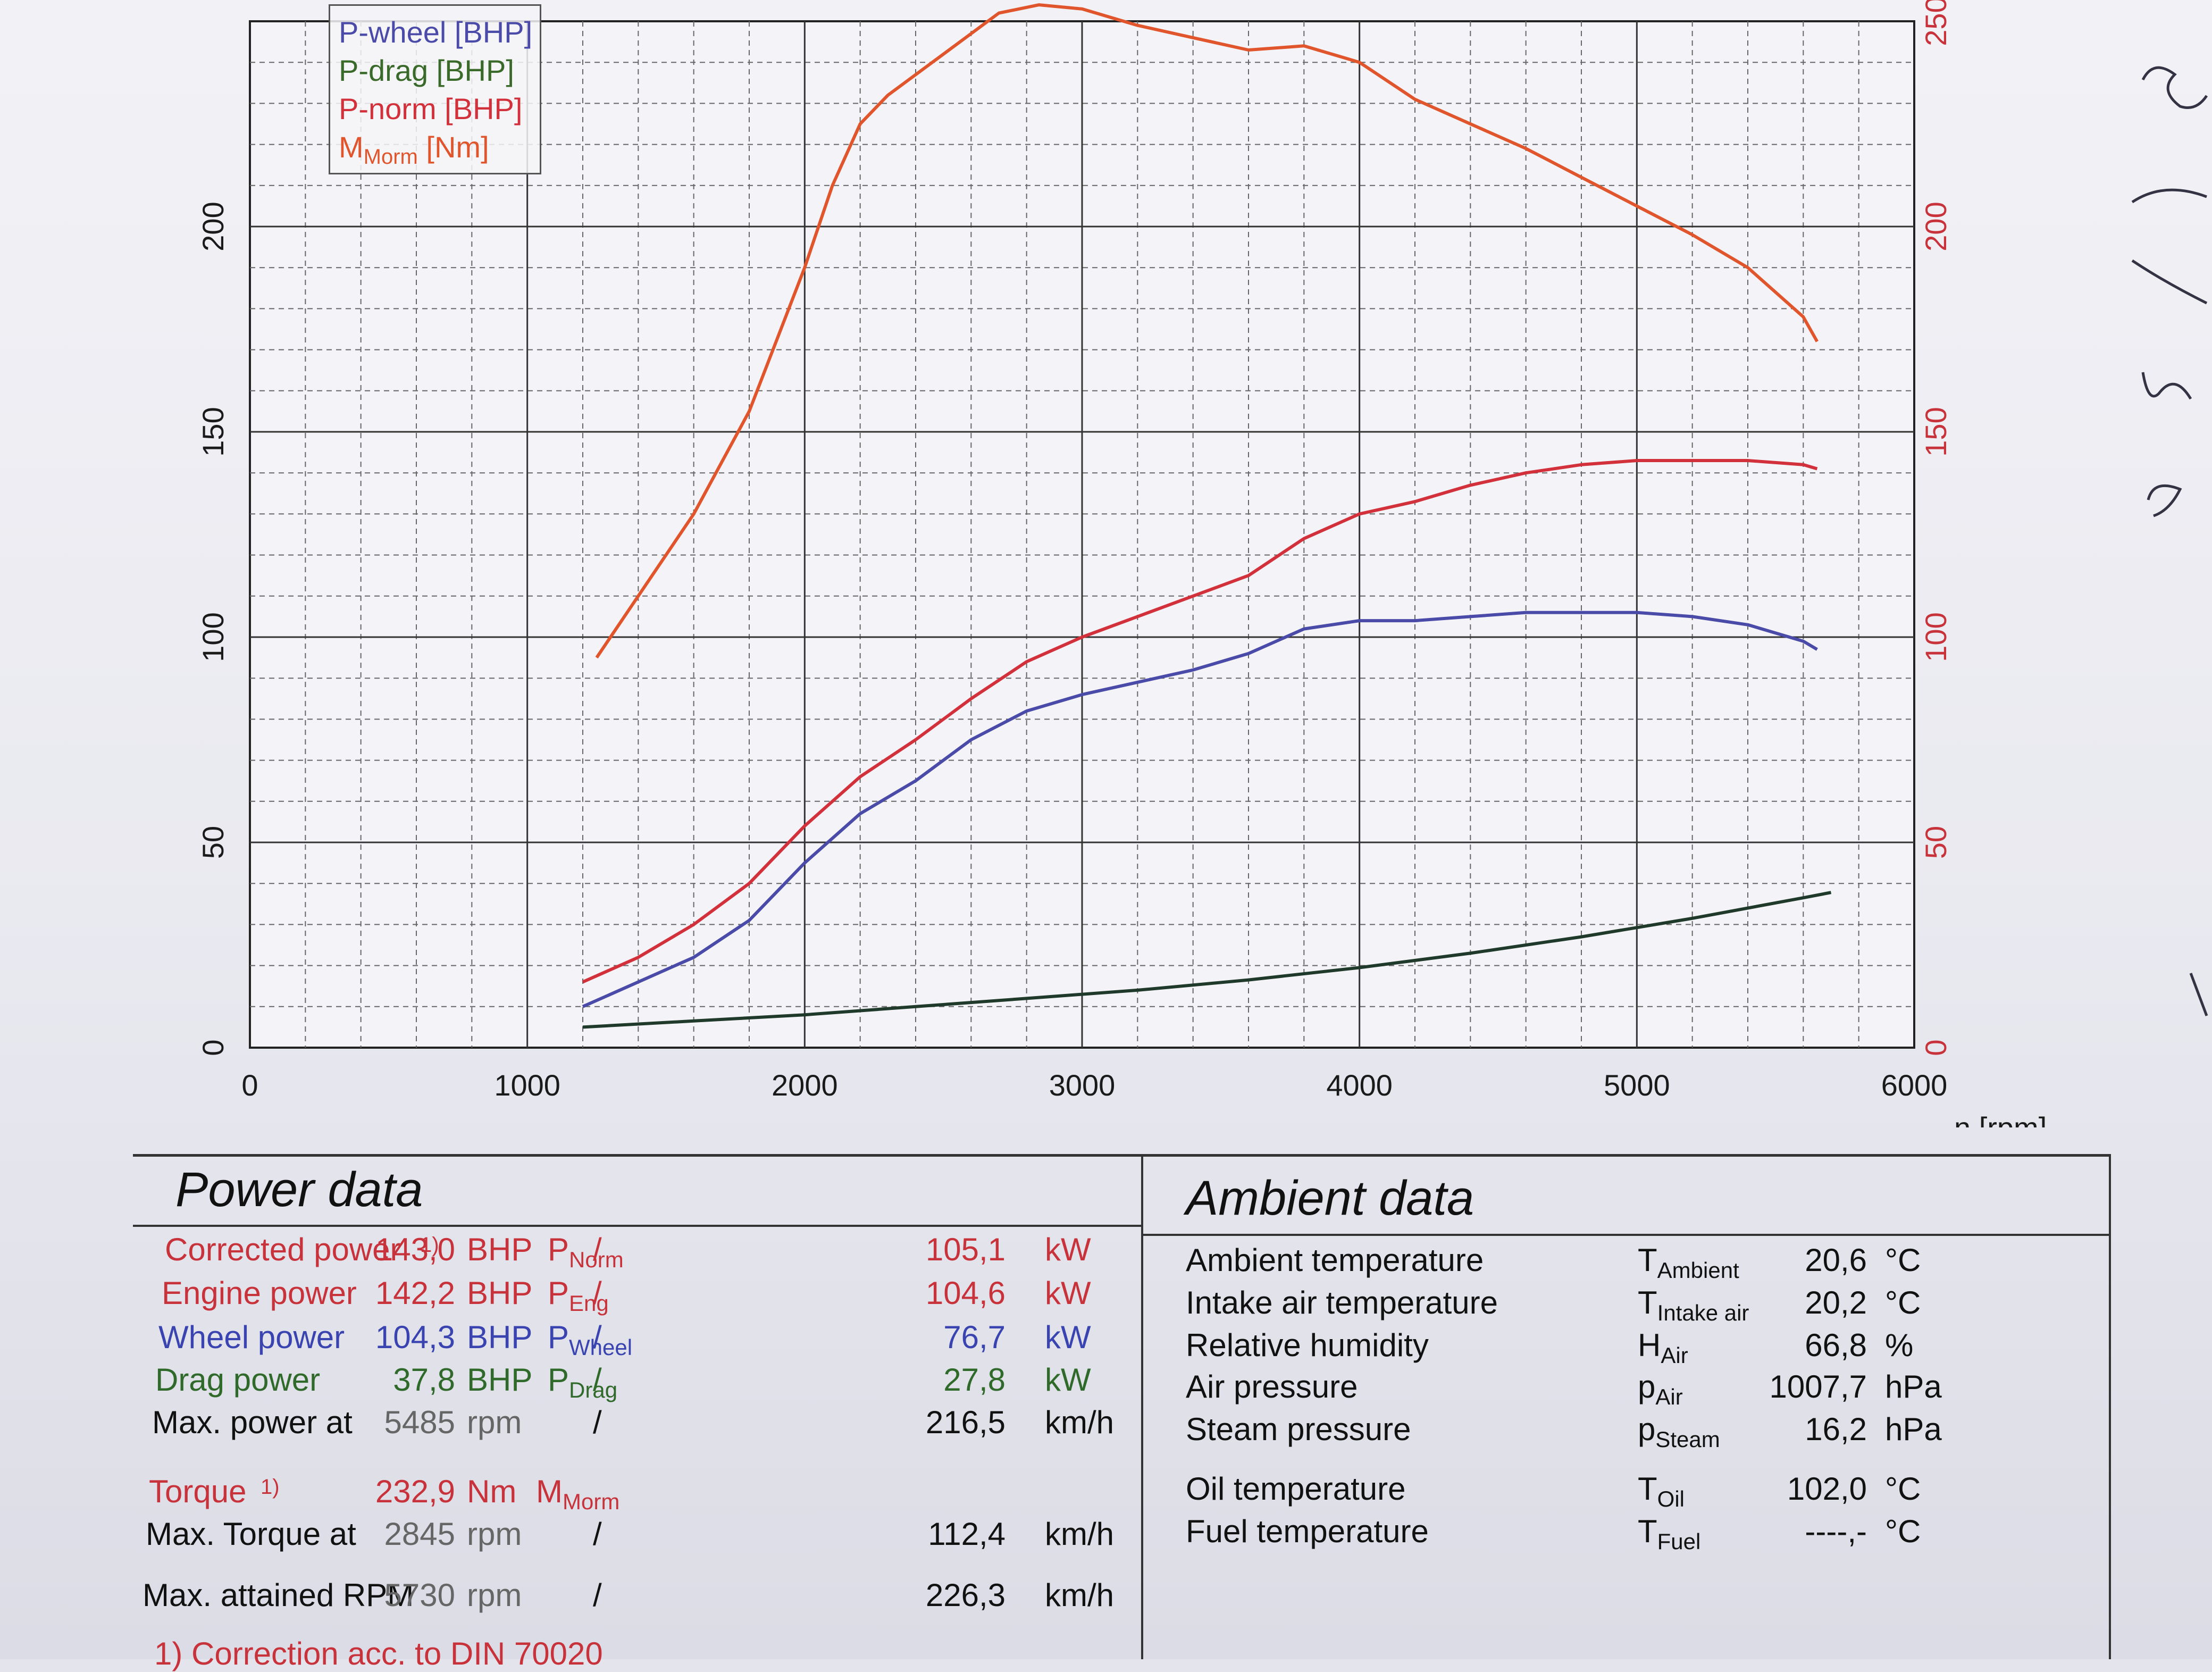  I want to click on power-row-value2: 76,7, so click(974, 1337).